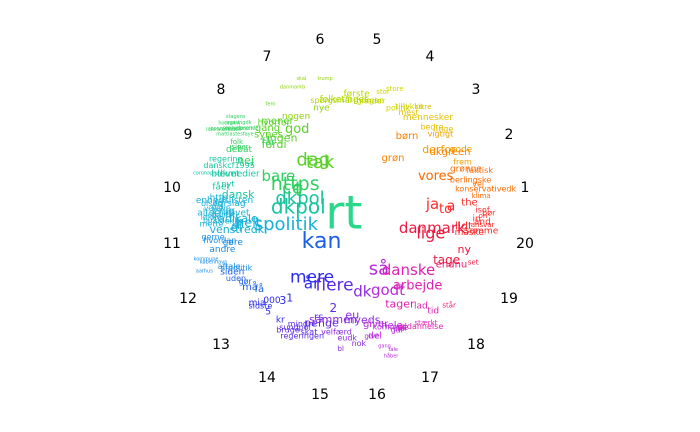  What do you see at coordinates (430, 233) in the screenshot?
I see `word-20-1: lige` at bounding box center [430, 233].